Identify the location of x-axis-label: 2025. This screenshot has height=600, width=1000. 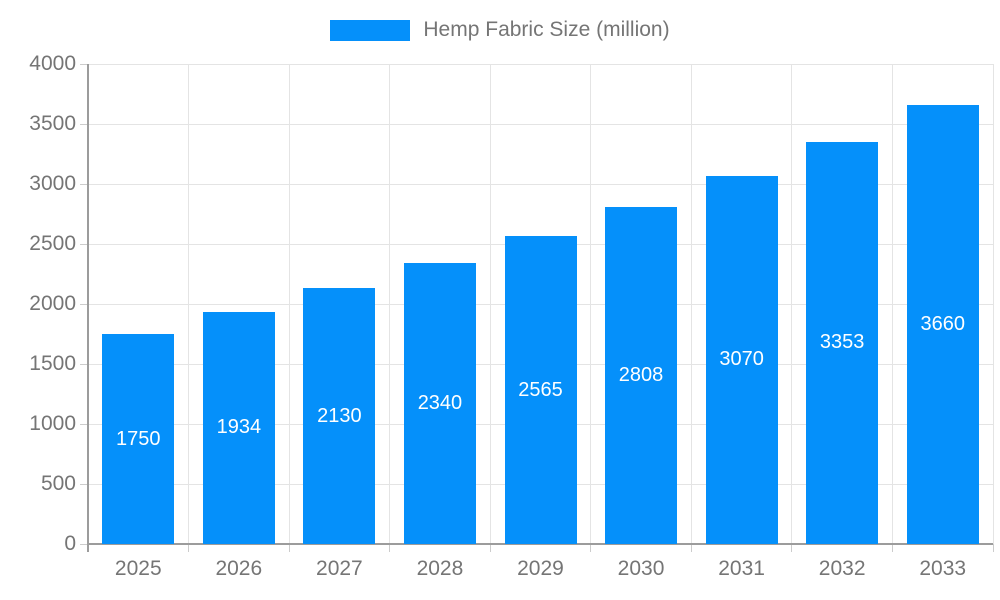
(138, 568).